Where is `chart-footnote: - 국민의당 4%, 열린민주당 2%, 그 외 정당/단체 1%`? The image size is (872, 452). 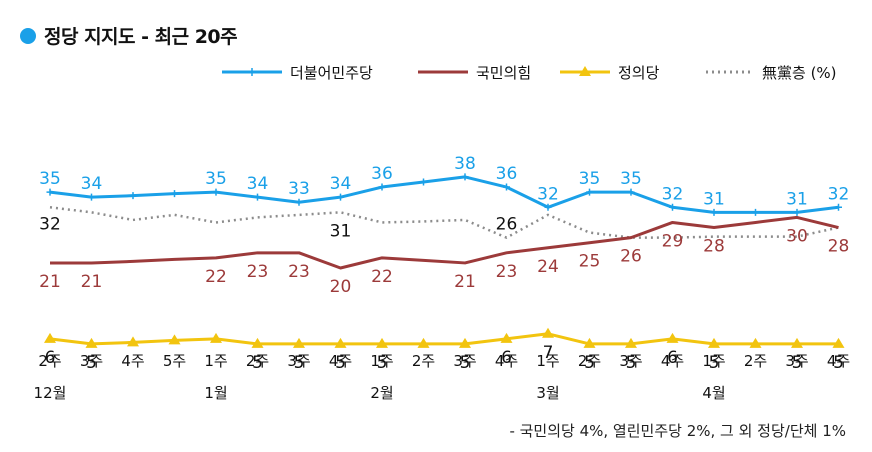 chart-footnote: - 국민의당 4%, 열린민주당 2%, 그 외 정당/단체 1% is located at coordinates (677, 431).